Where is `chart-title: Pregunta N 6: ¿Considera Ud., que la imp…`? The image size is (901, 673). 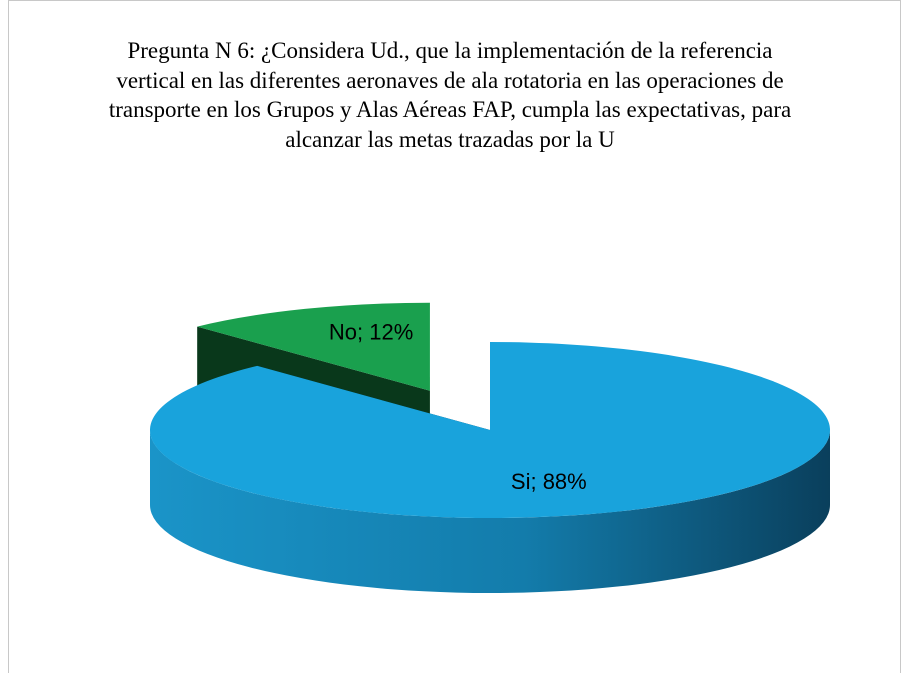 chart-title: Pregunta N 6: ¿Considera Ud., que la imp… is located at coordinates (450, 95).